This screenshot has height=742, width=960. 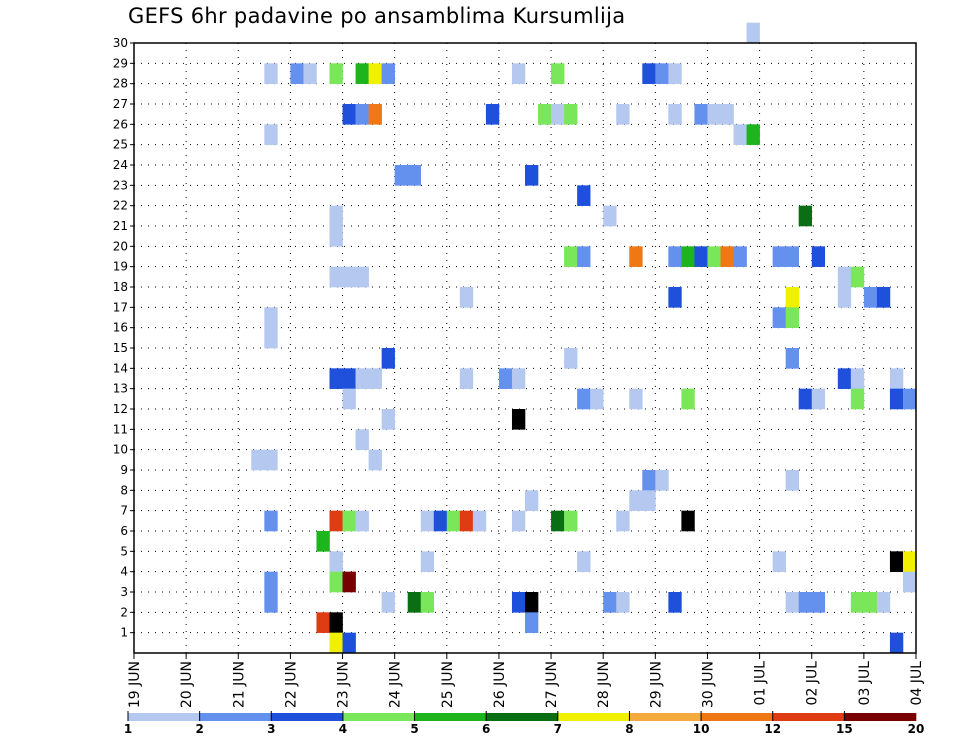 What do you see at coordinates (344, 684) in the screenshot?
I see `x-tick-label: 23 JUN` at bounding box center [344, 684].